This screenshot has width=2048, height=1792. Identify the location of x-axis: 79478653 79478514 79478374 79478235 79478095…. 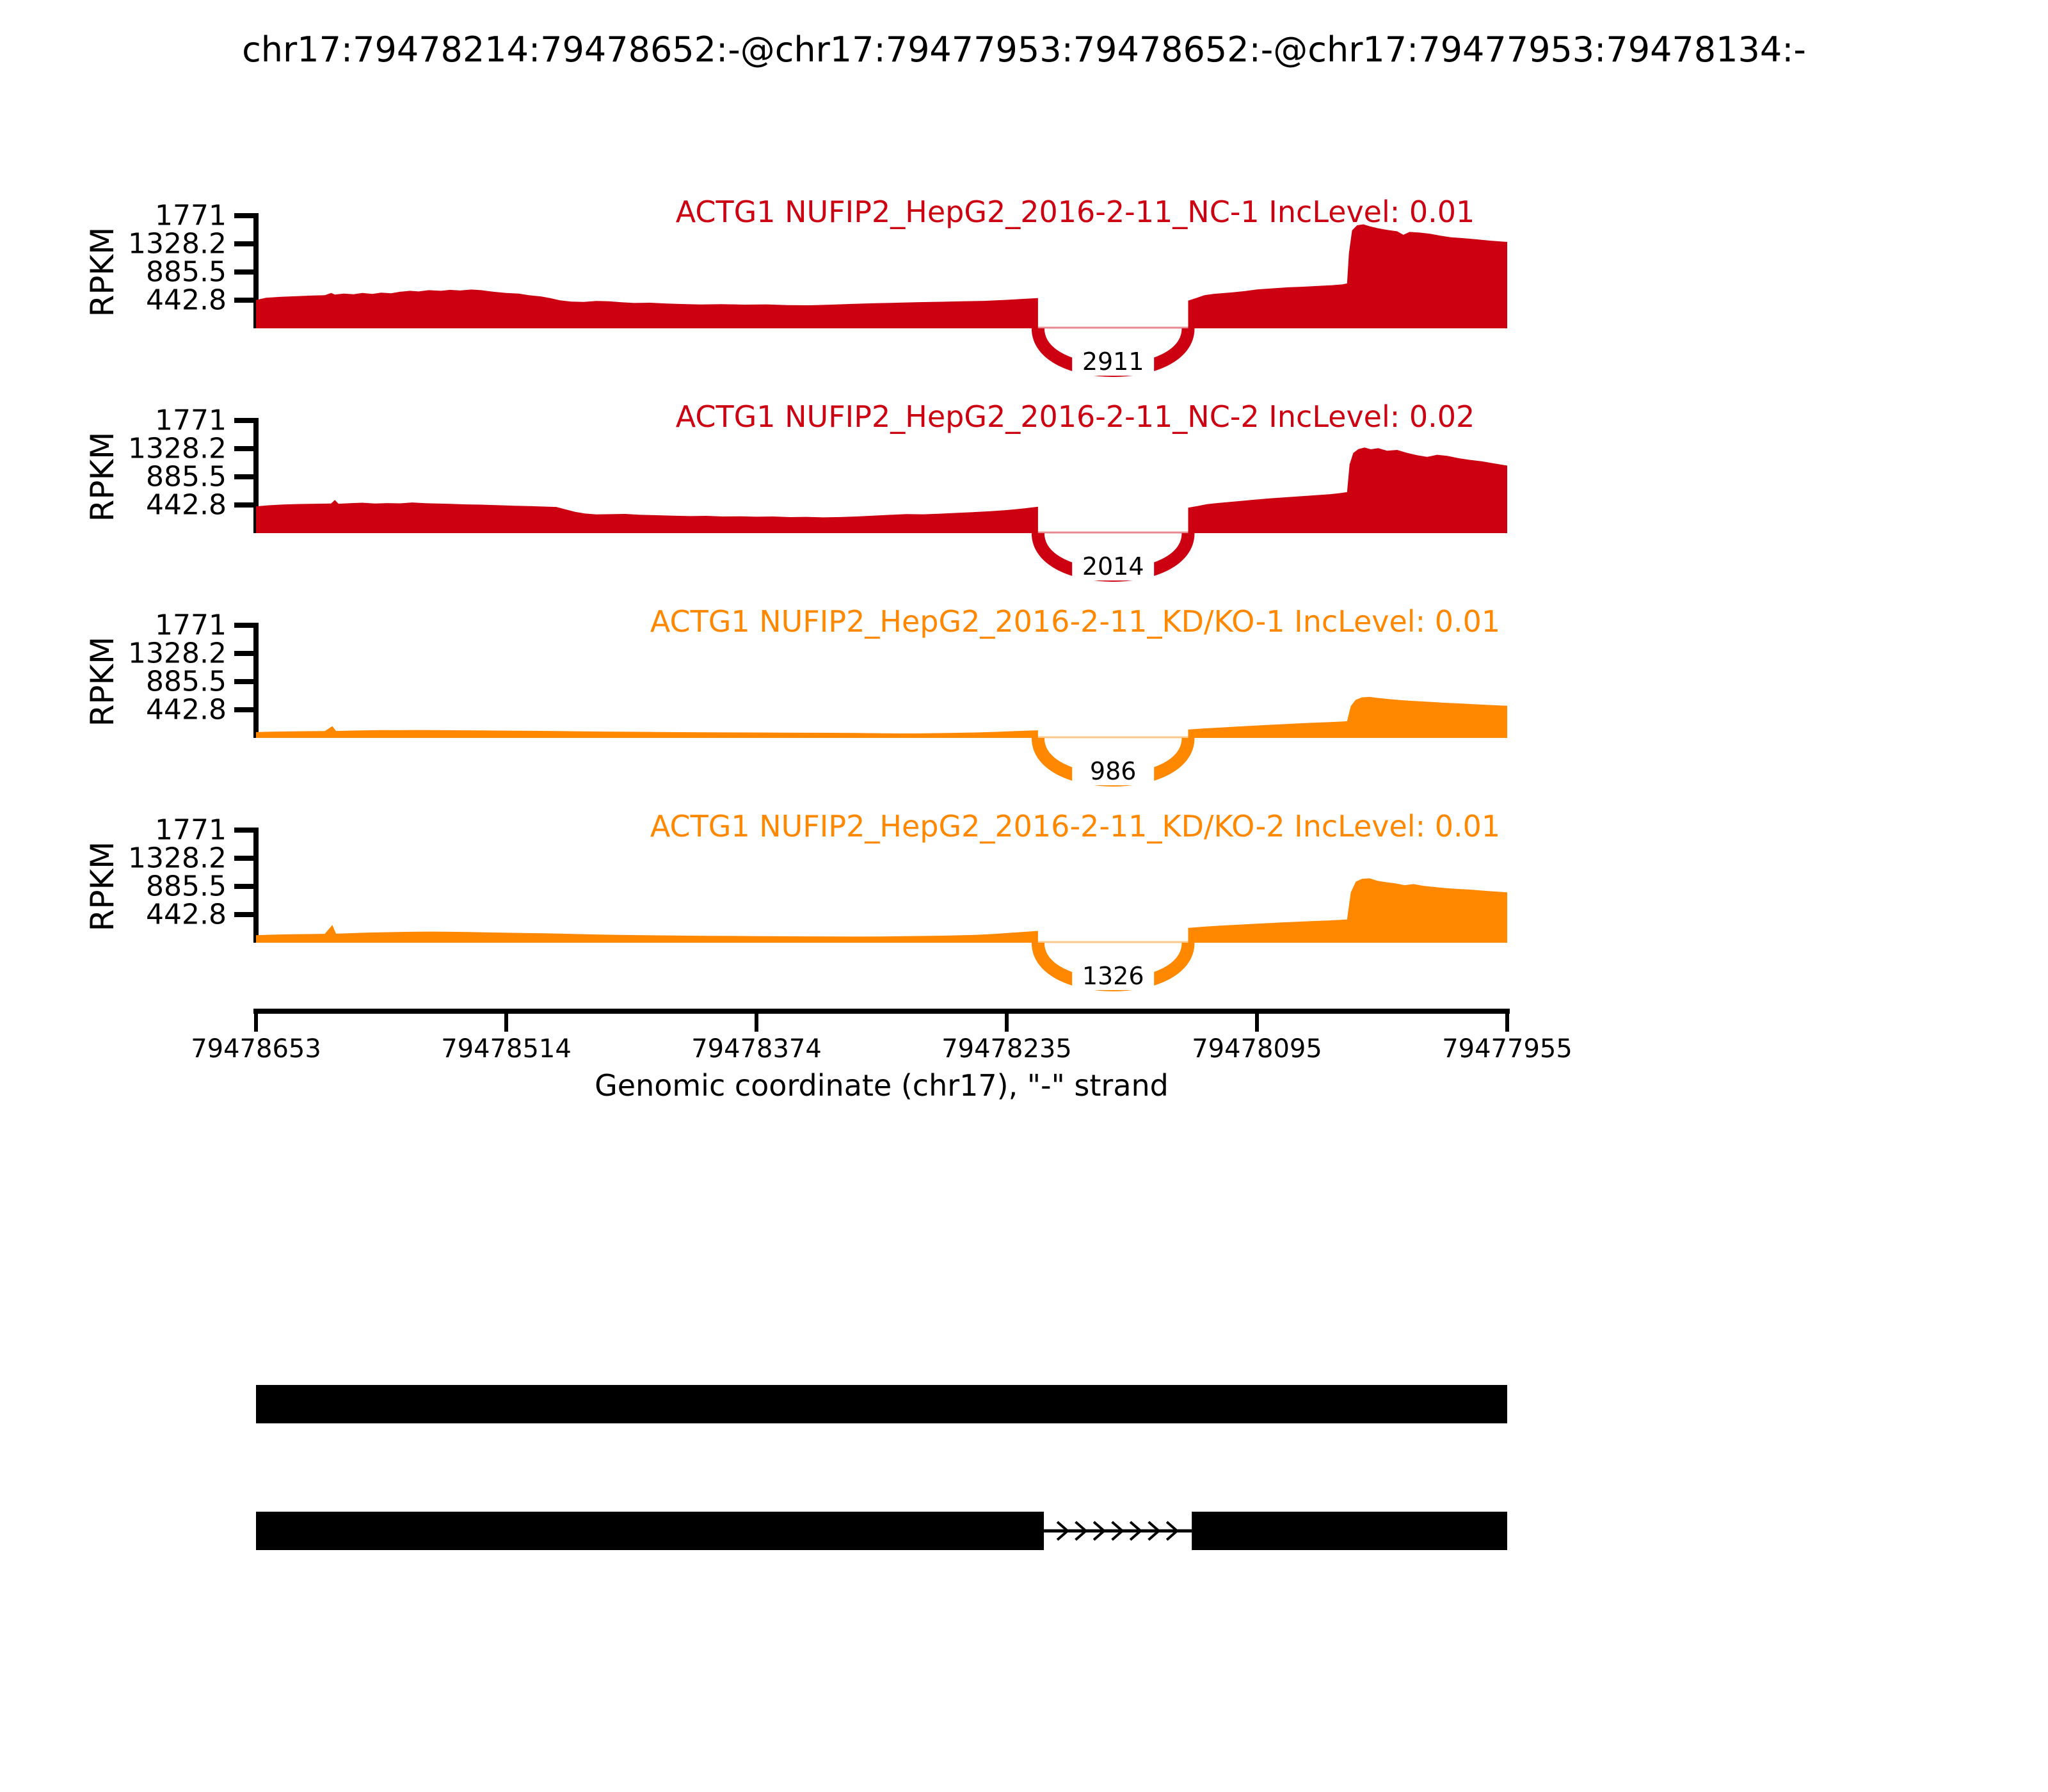
(881, 1056).